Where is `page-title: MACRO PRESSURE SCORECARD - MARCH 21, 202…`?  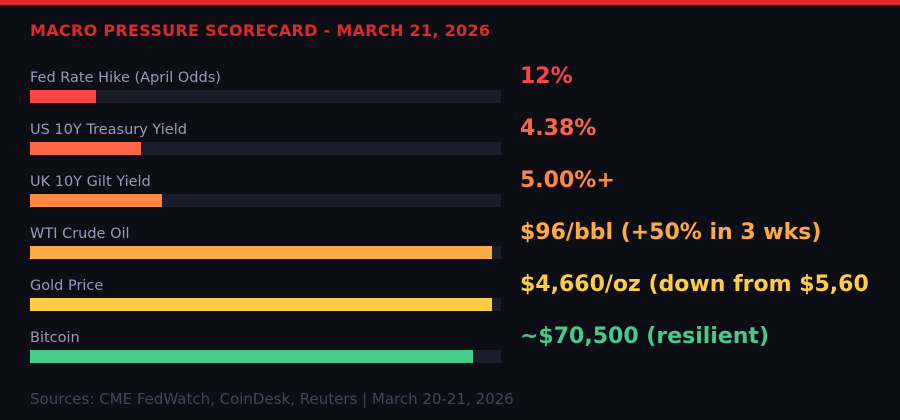 page-title: MACRO PRESSURE SCORECARD - MARCH 21, 202… is located at coordinates (260, 30).